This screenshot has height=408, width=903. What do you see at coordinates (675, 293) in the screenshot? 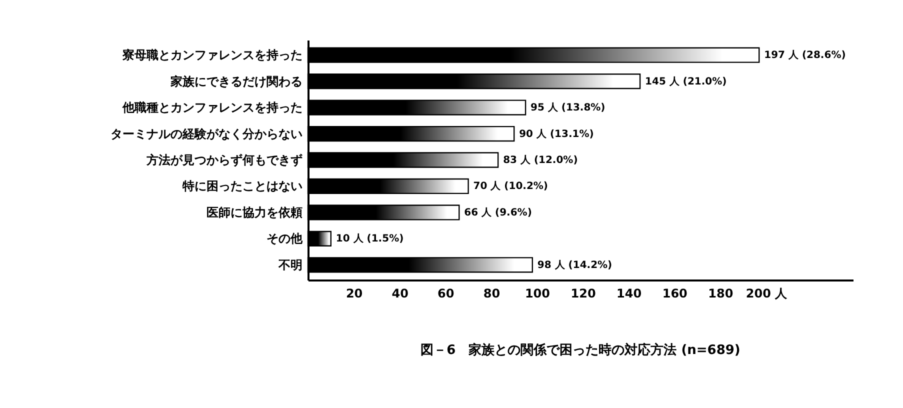
I see `x-tick-label: 160` at bounding box center [675, 293].